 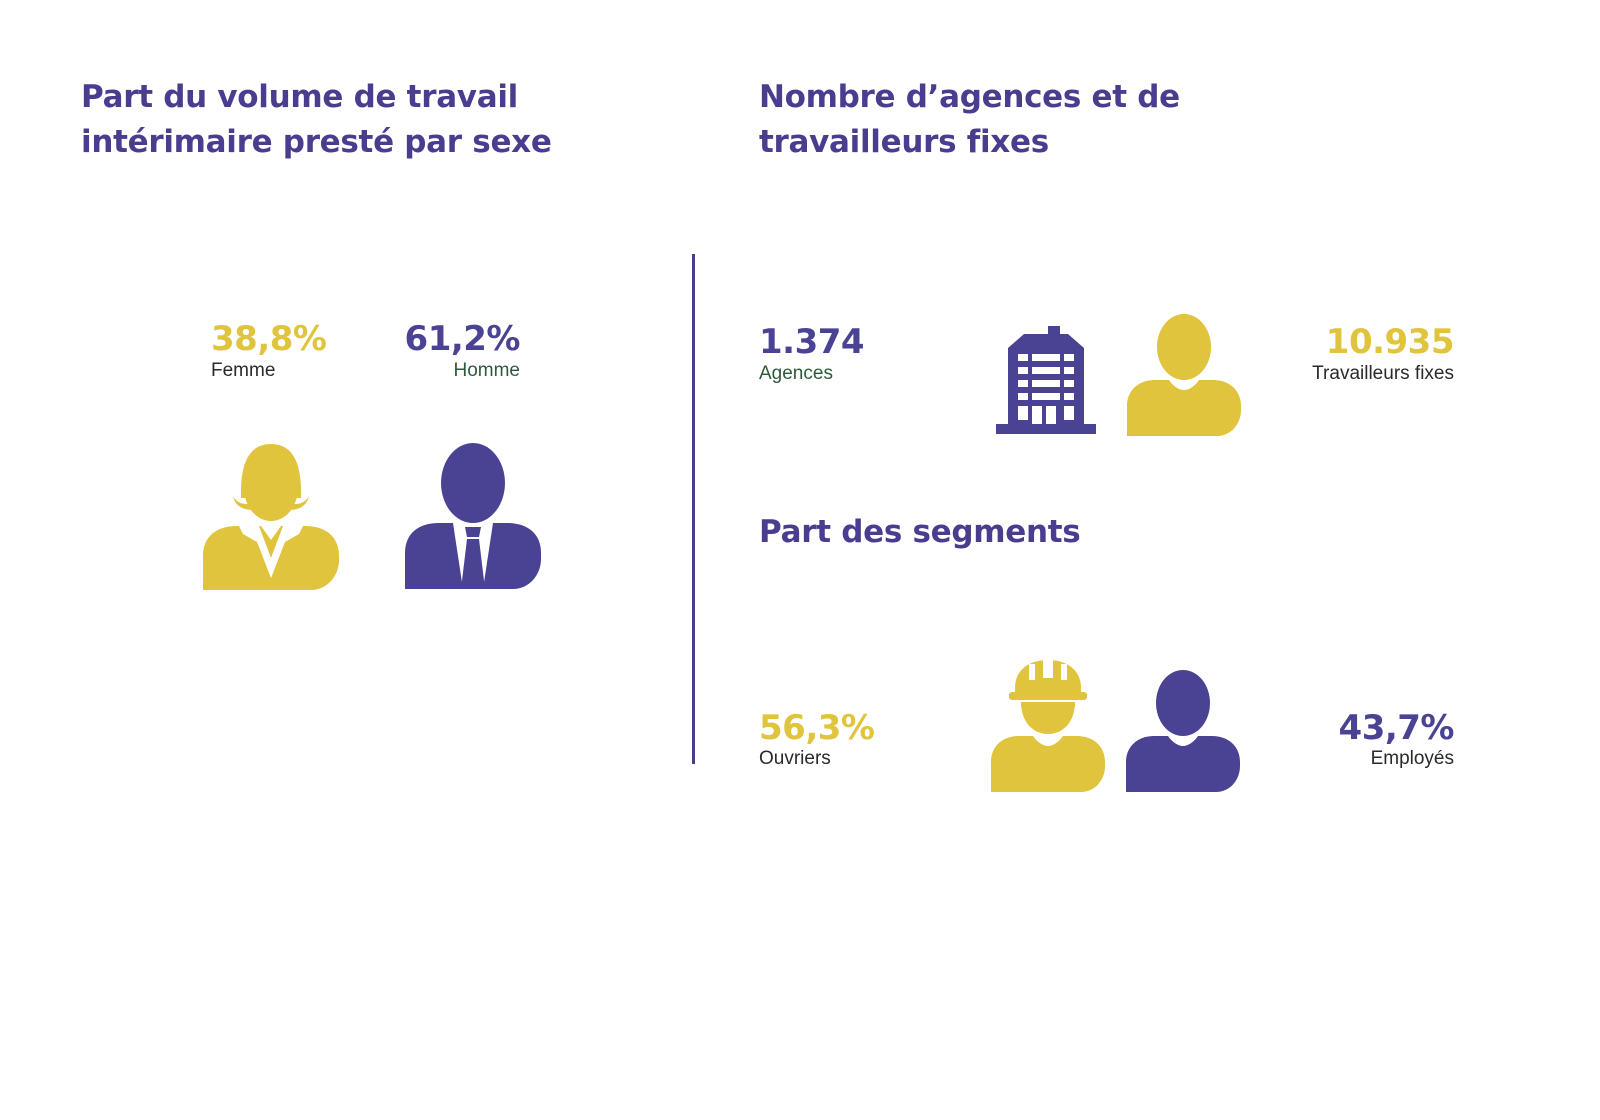 What do you see at coordinates (817, 728) in the screenshot?
I see `ouvriers-value: 56,3%` at bounding box center [817, 728].